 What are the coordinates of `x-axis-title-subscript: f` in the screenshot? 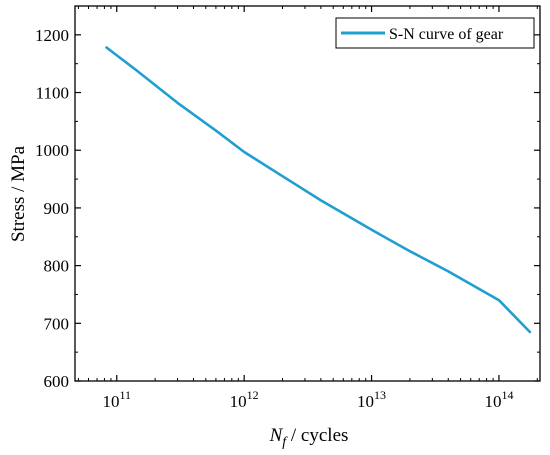 It's located at (285, 442).